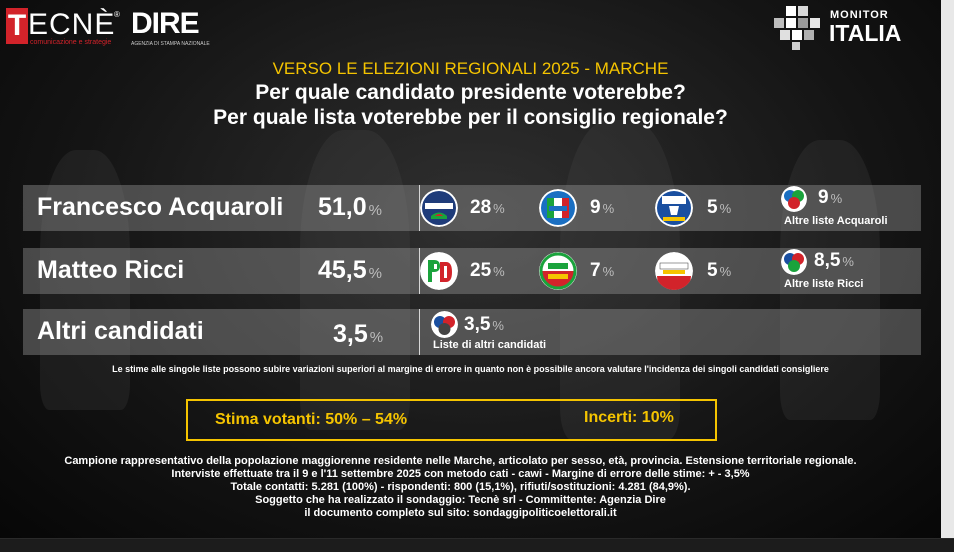  What do you see at coordinates (824, 284) in the screenshot?
I see `list-label: Altre liste Ricci` at bounding box center [824, 284].